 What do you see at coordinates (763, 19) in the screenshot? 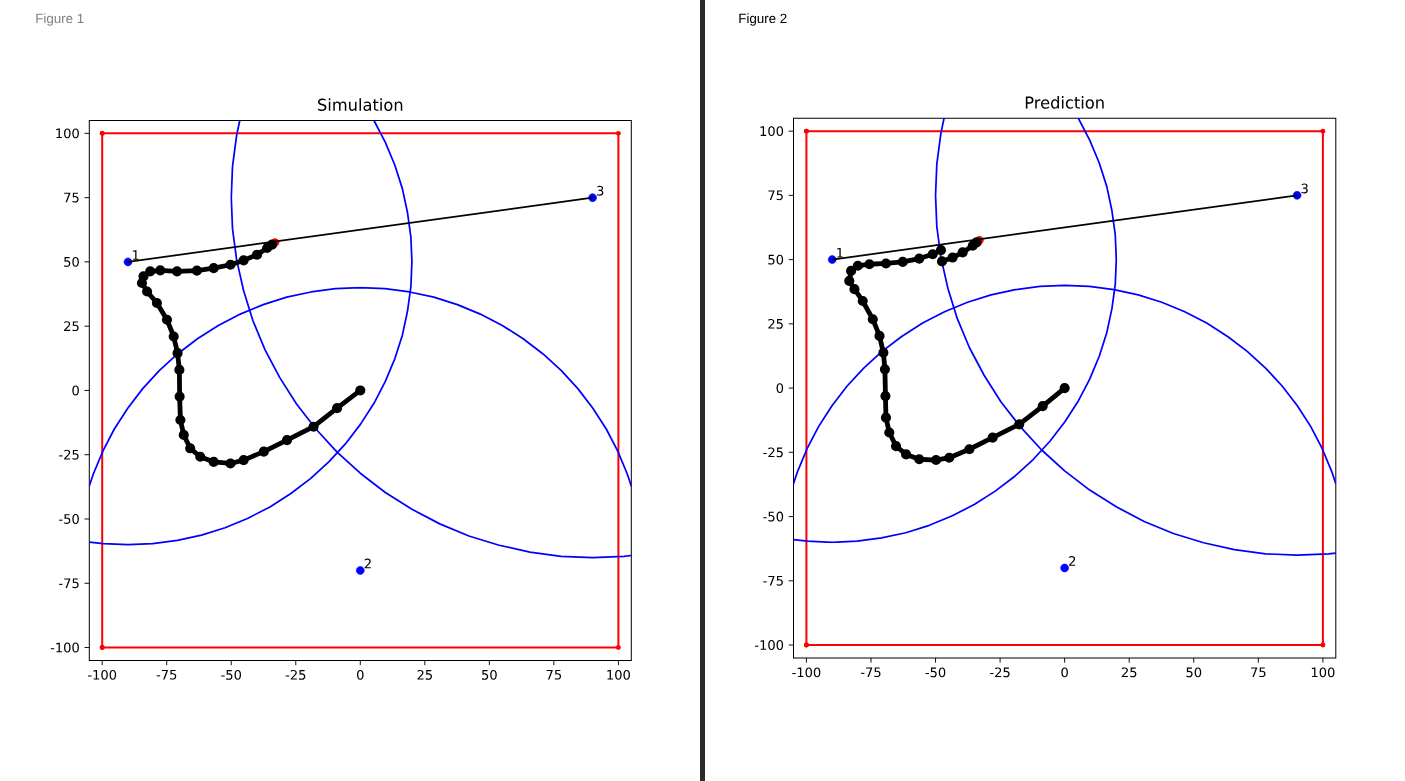
I see `caption: Figure 2` at bounding box center [763, 19].